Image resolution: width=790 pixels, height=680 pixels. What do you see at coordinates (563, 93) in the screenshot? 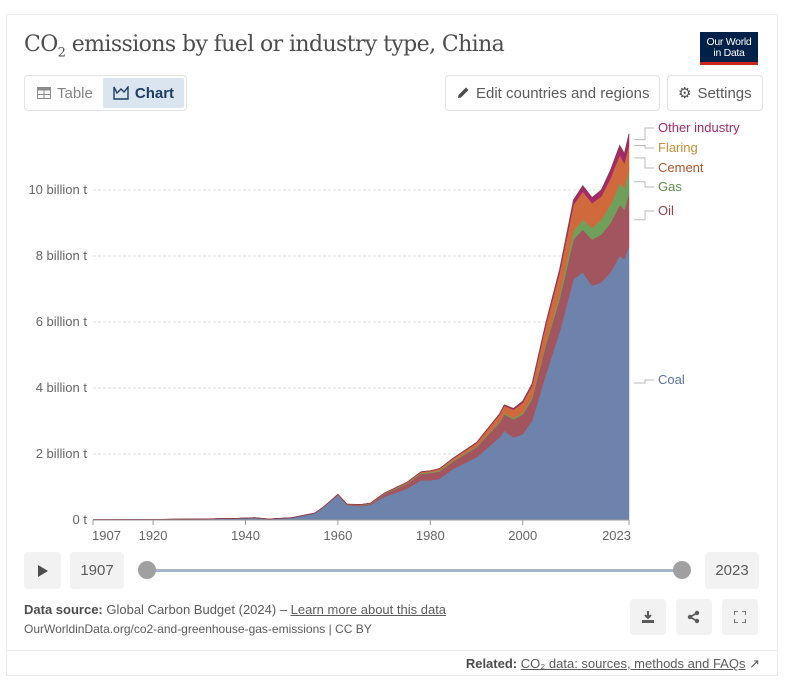
I see `edit-countries-label: Edit countries and regions` at bounding box center [563, 93].